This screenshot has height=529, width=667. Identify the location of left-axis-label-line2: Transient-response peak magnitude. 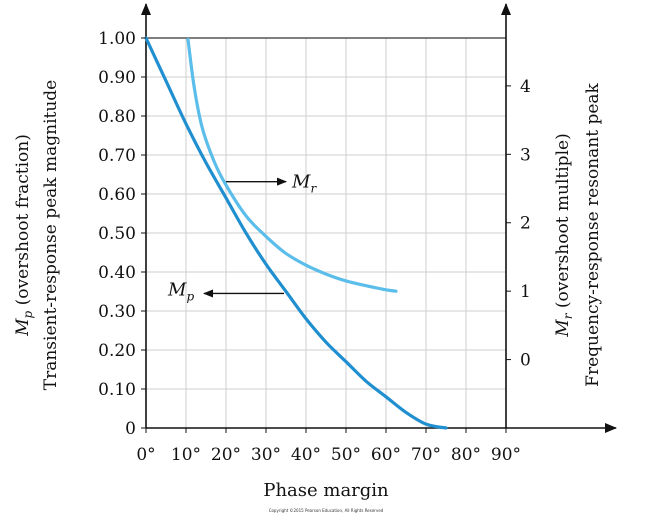
(51, 235).